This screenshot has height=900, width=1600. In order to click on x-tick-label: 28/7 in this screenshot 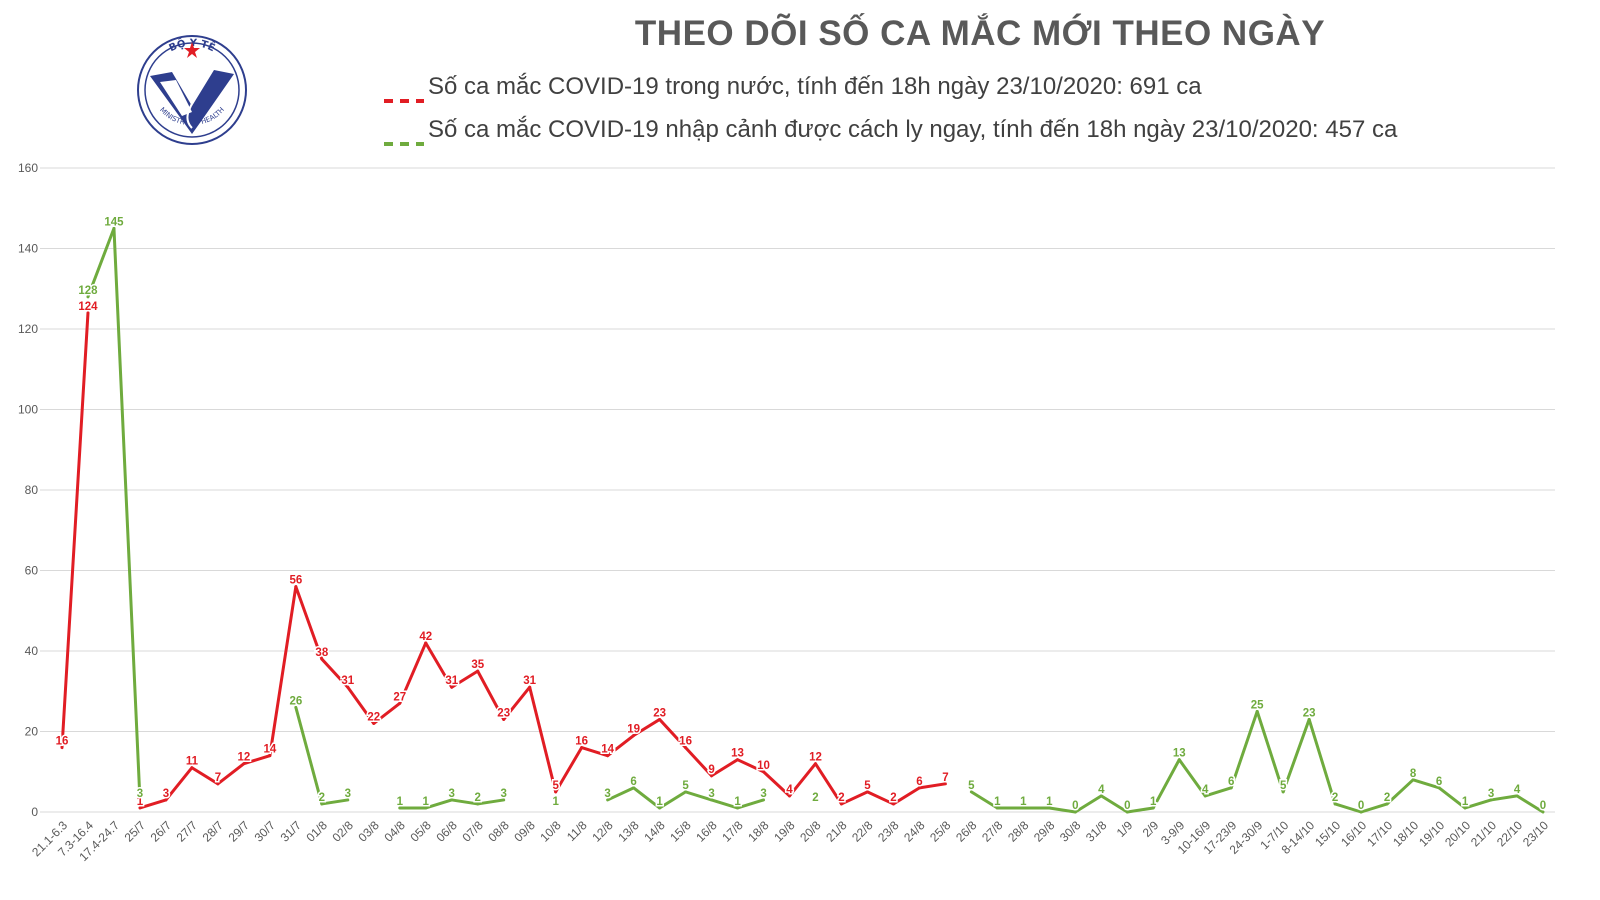, I will do `click(213, 831)`.